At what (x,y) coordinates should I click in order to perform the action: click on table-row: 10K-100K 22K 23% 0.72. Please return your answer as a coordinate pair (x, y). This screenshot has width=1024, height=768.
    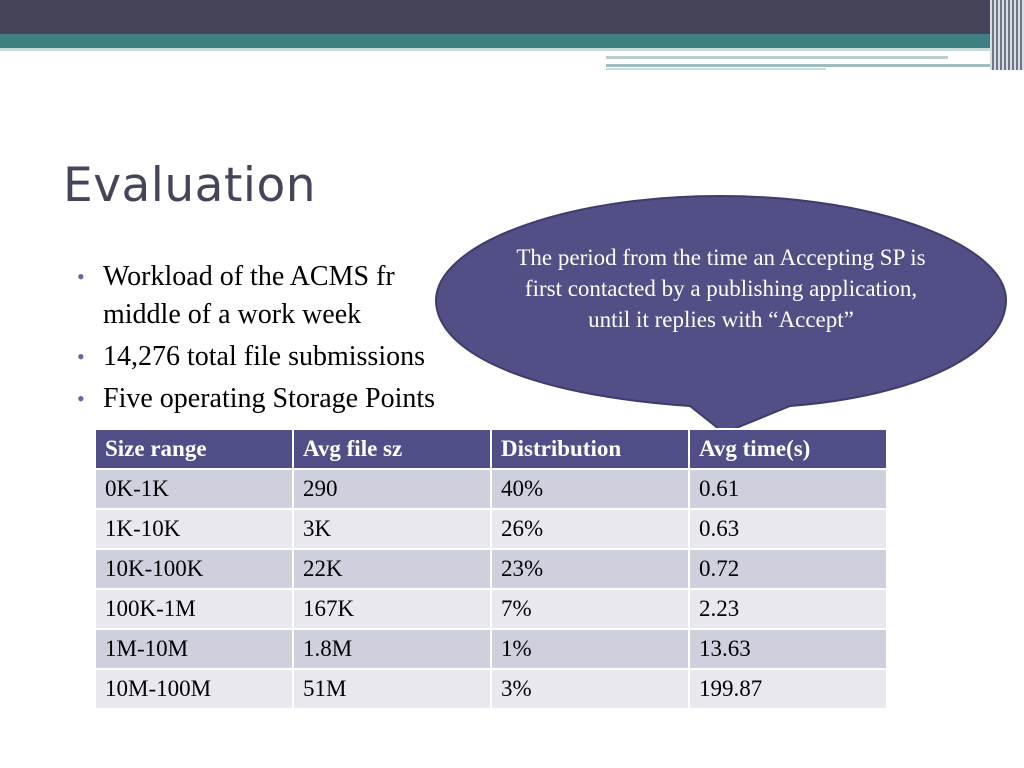
    Looking at the image, I should click on (491, 569).